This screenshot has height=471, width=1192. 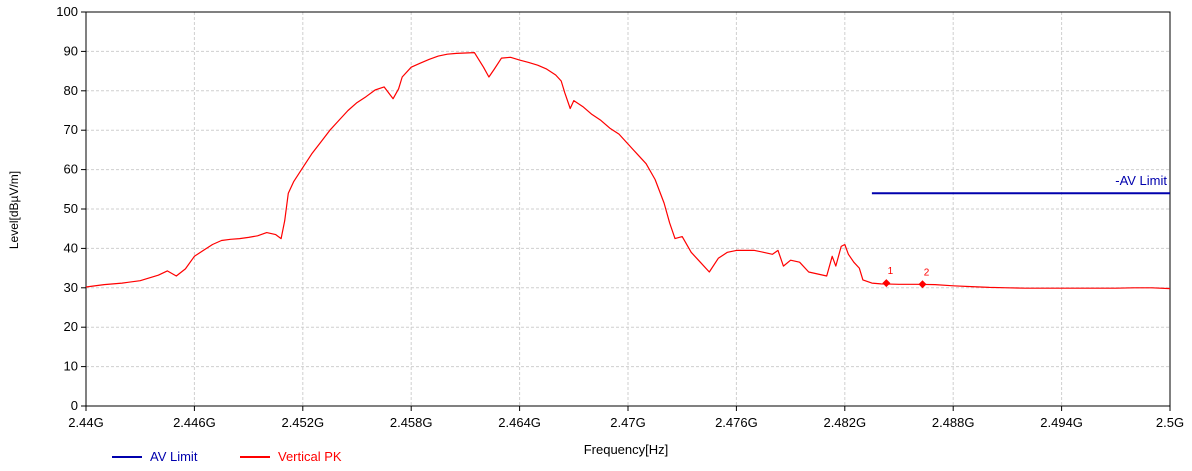 What do you see at coordinates (519, 422) in the screenshot?
I see `x-tick-label: 2.464G` at bounding box center [519, 422].